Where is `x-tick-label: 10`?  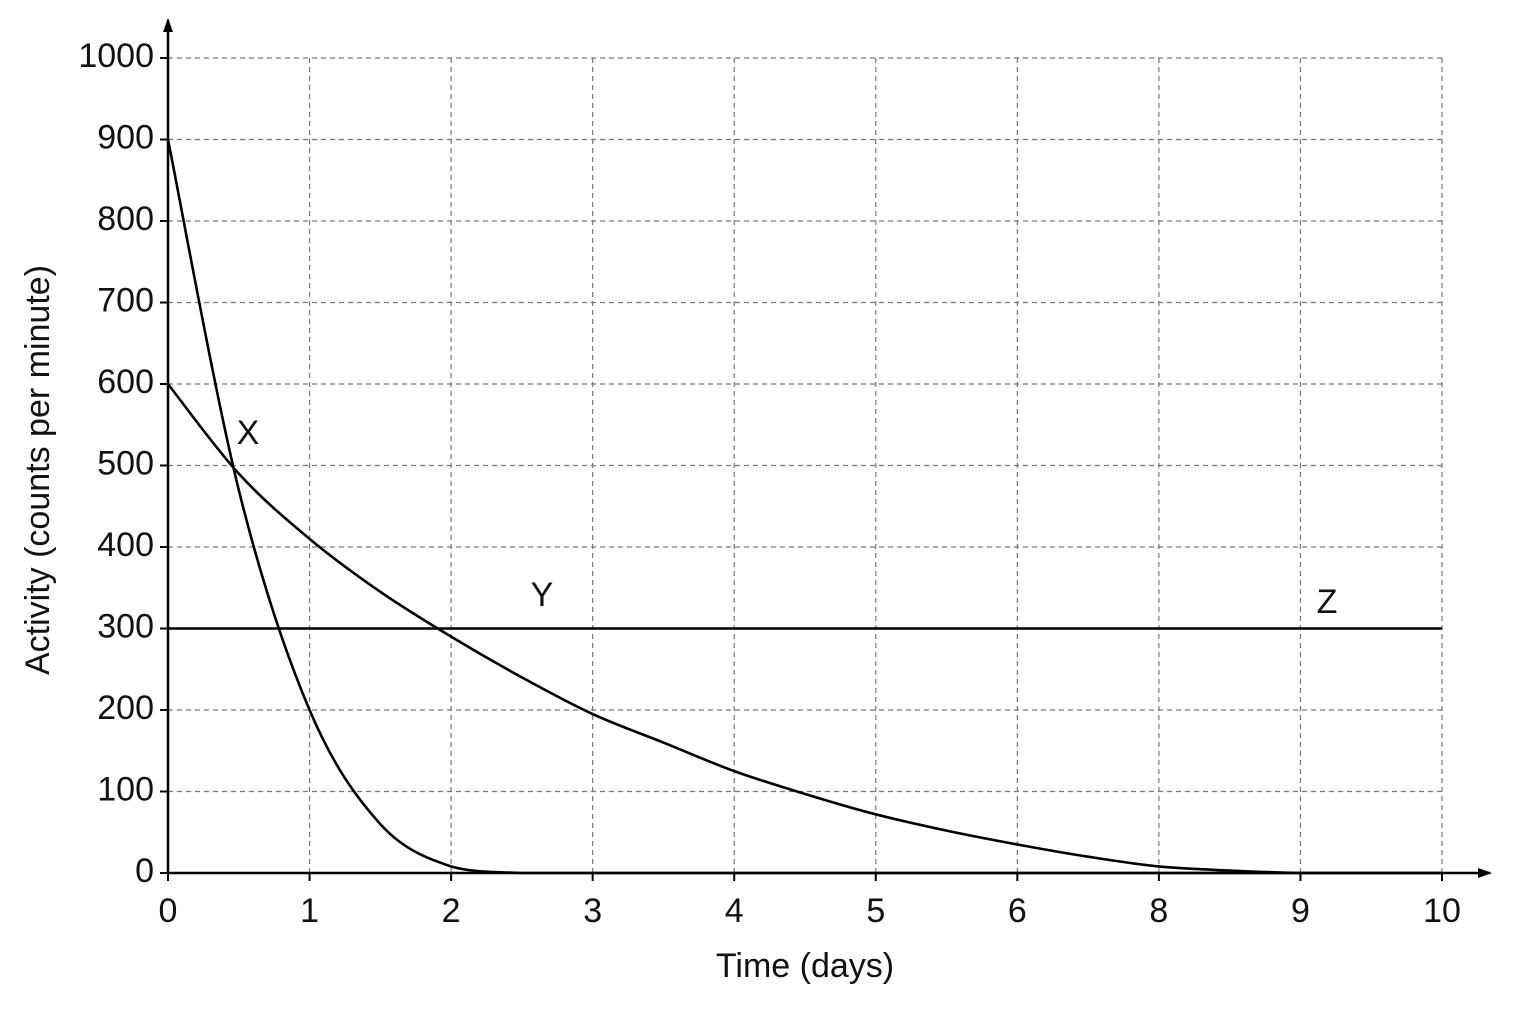
x-tick-label: 10 is located at coordinates (1442, 911).